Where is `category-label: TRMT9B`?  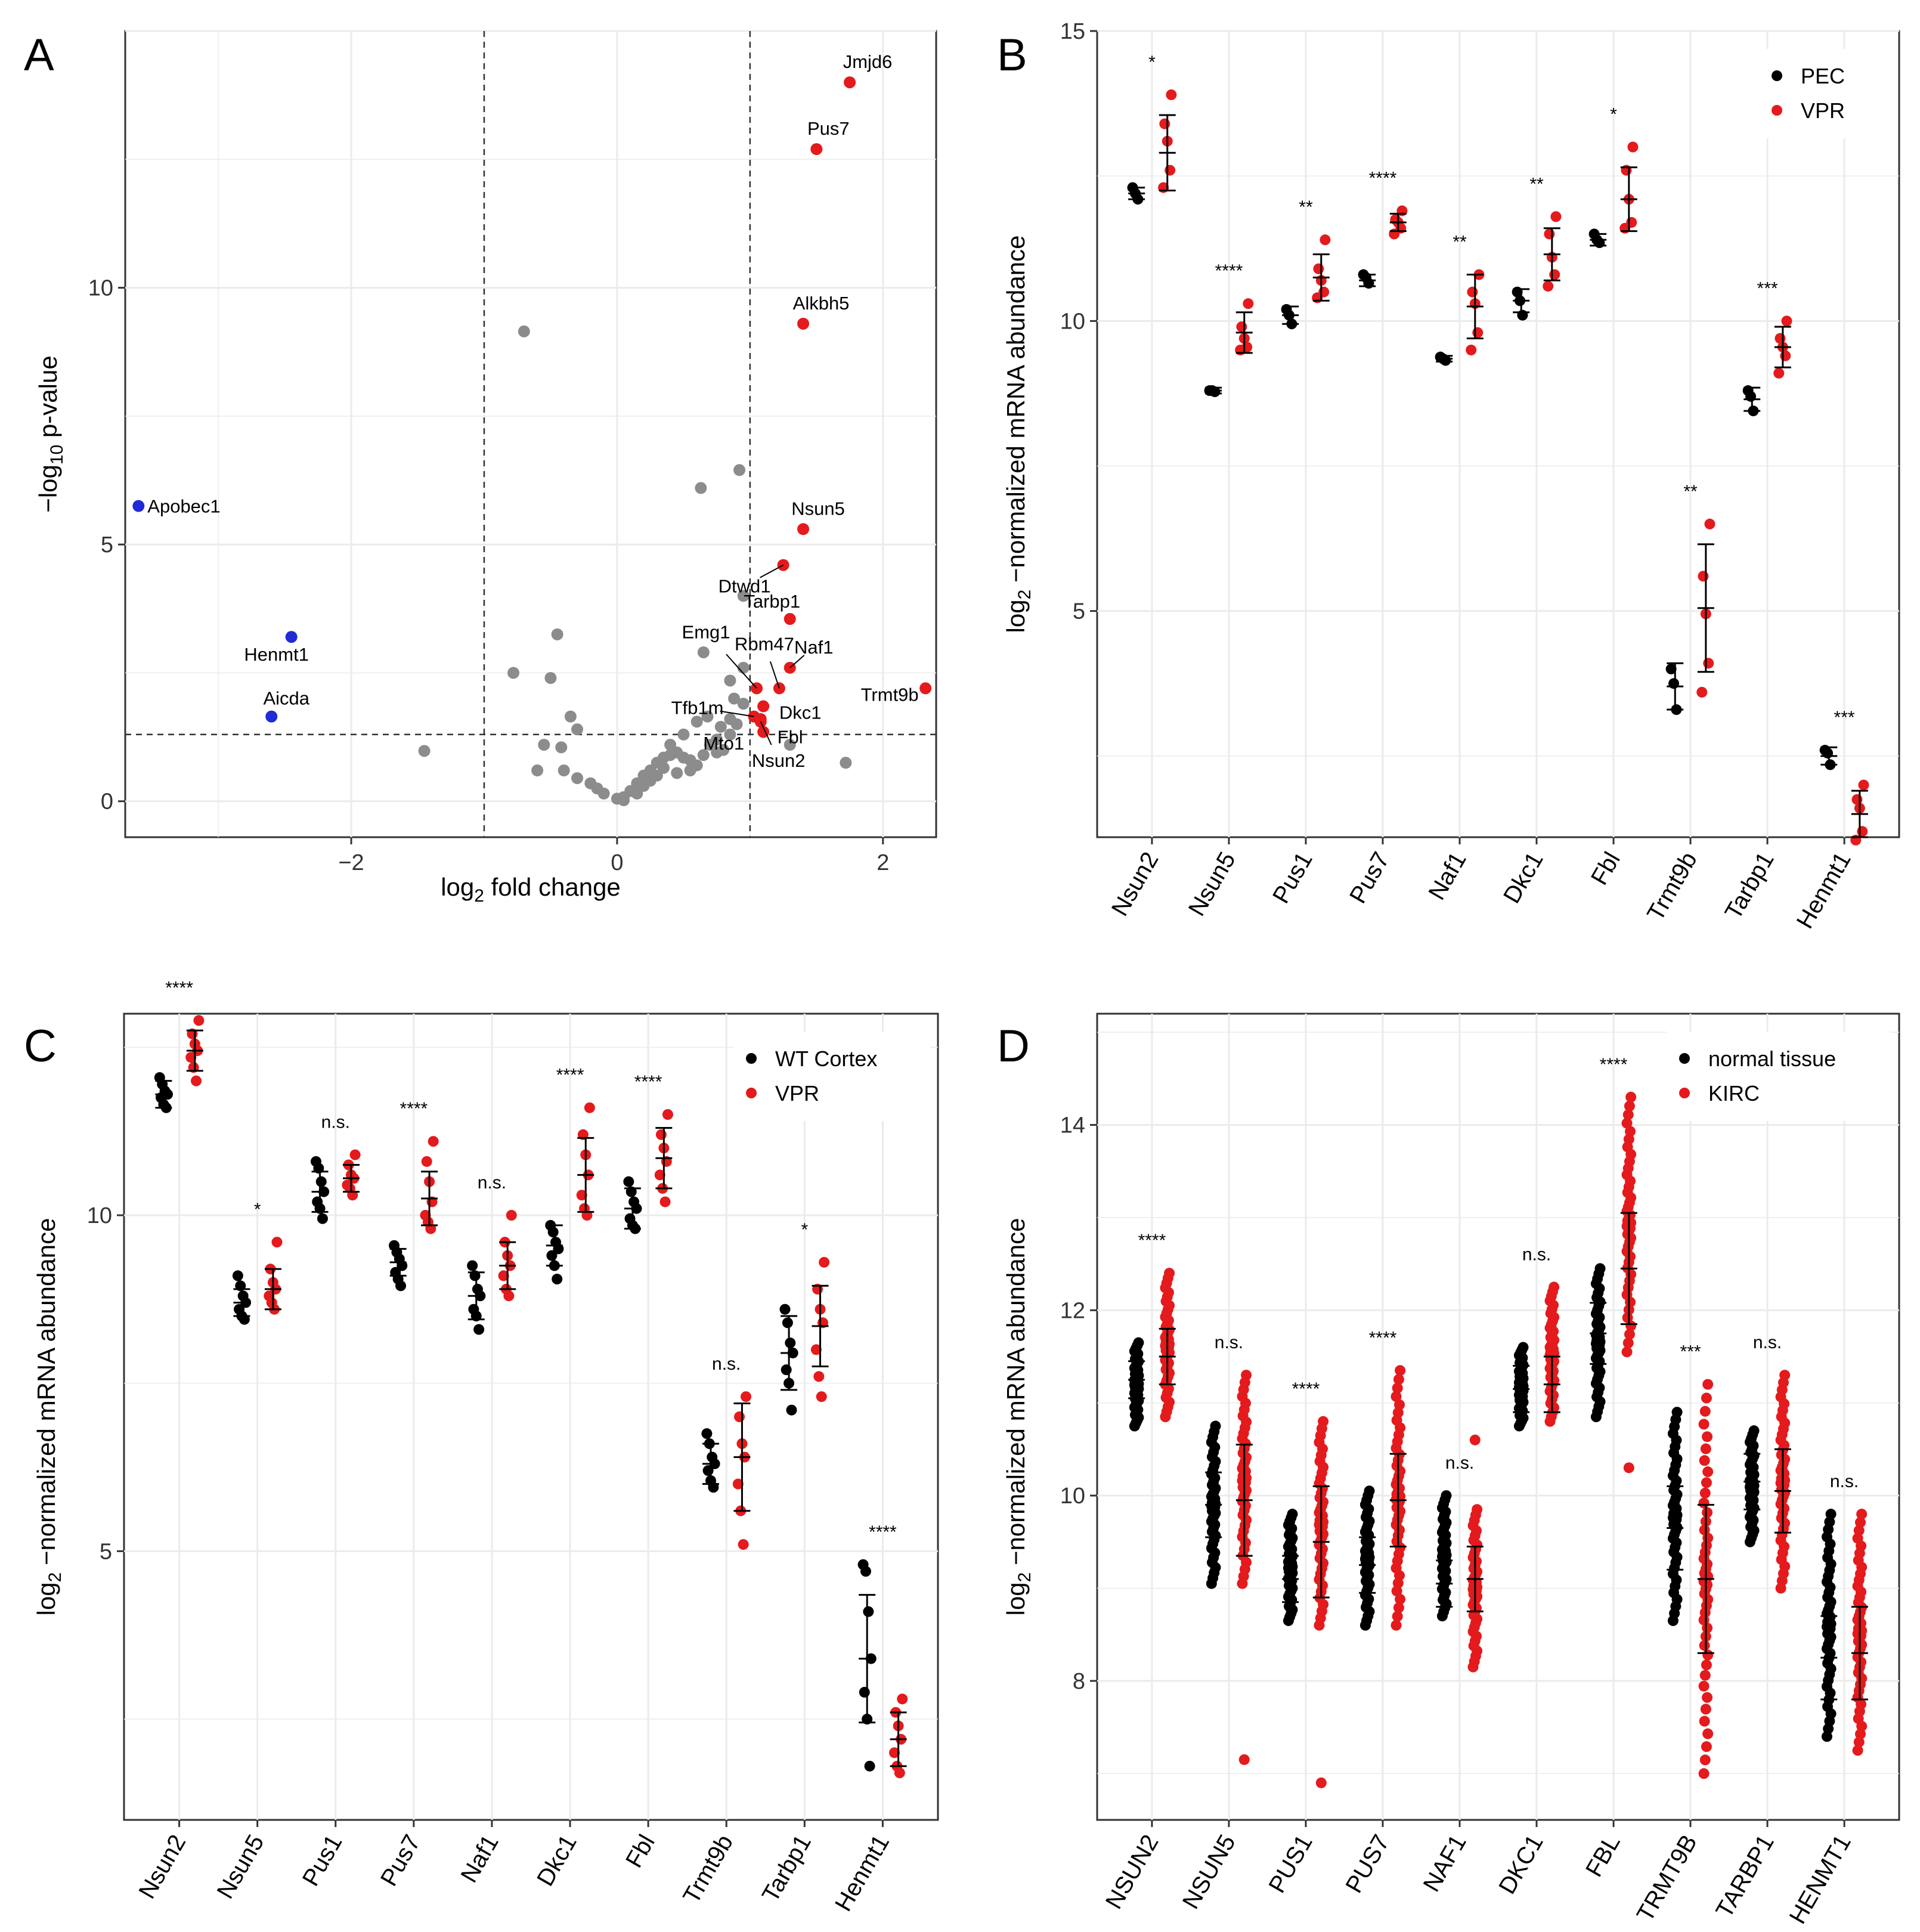
category-label: TRMT9B is located at coordinates (1667, 1879).